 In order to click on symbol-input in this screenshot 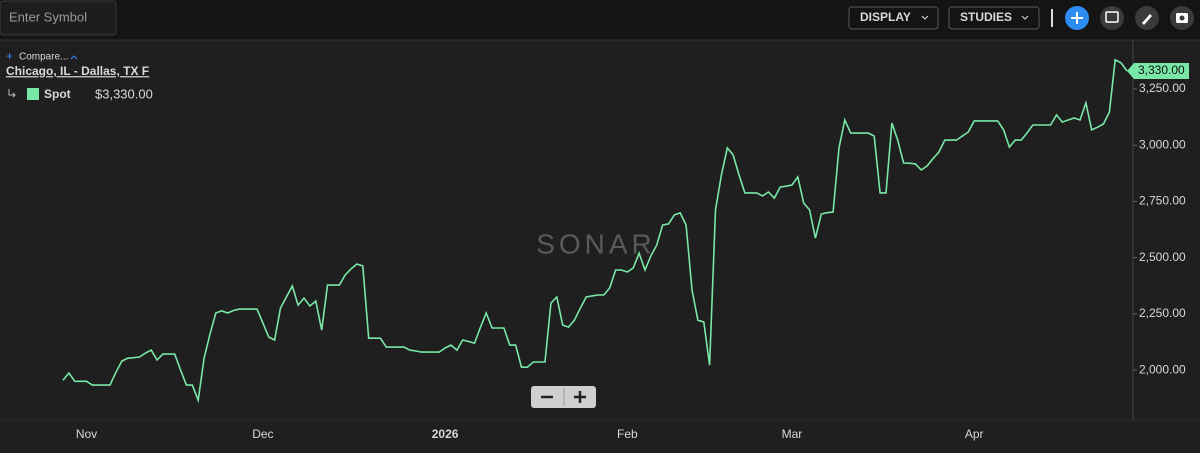, I will do `click(58, 18)`.